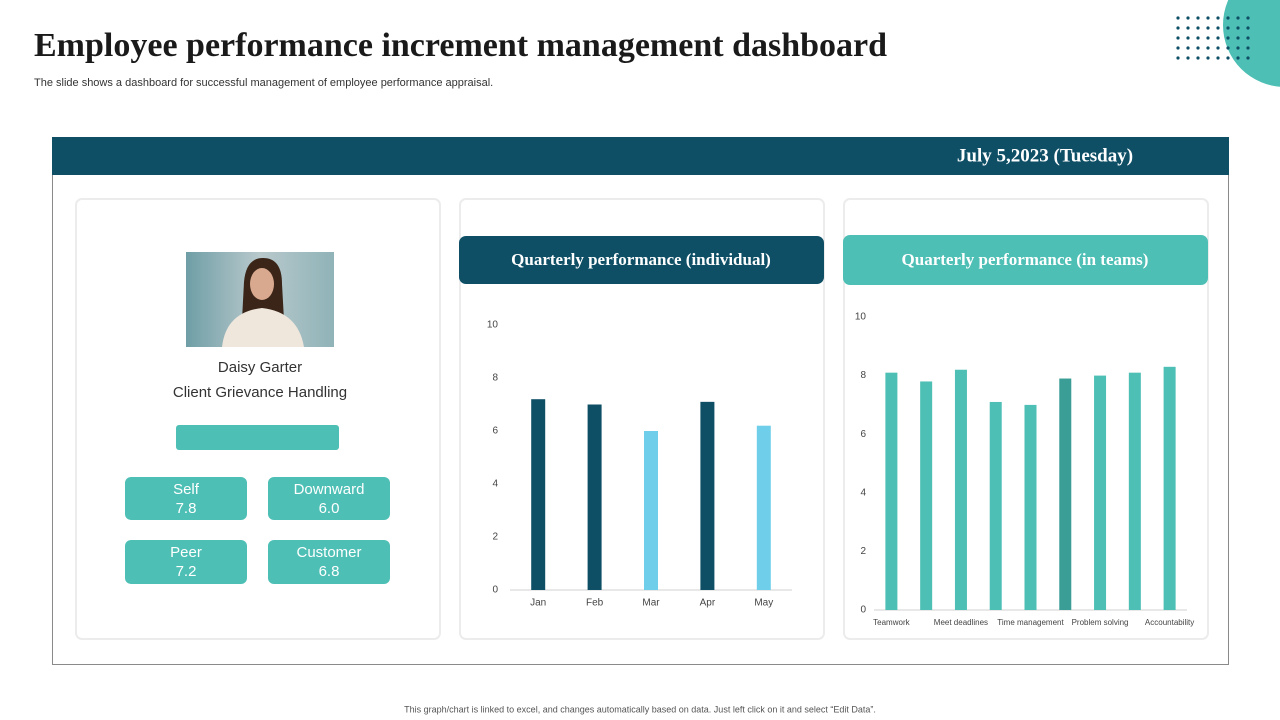 Image resolution: width=1280 pixels, height=720 pixels. Describe the element at coordinates (961, 622) in the screenshot. I see `x-tick-label: Meet deadlines` at that location.